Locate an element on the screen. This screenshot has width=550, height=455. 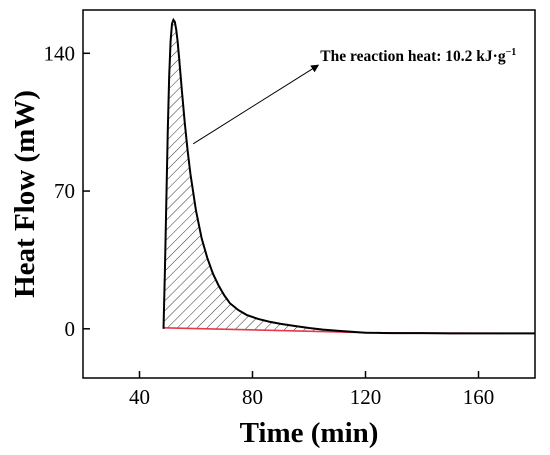
annotation-main: The reaction heat: 10.2 kJ·g is located at coordinates (413, 56).